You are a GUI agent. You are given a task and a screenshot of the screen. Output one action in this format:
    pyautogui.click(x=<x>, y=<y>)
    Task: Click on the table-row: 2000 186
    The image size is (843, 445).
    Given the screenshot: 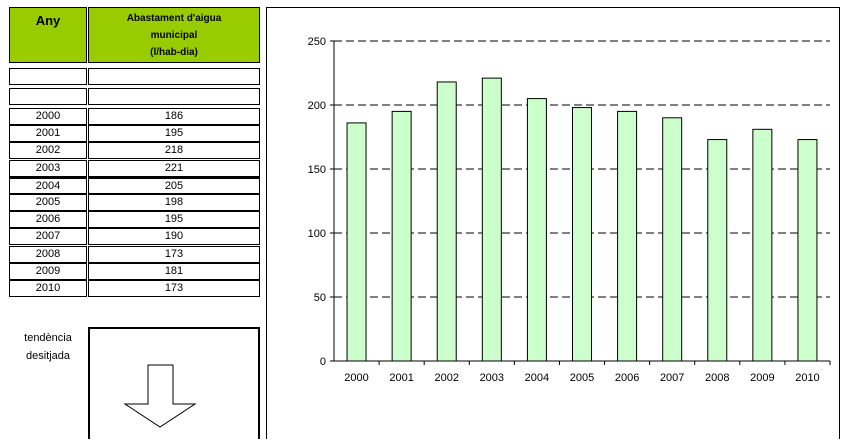 What is the action you would take?
    pyautogui.click(x=134, y=116)
    